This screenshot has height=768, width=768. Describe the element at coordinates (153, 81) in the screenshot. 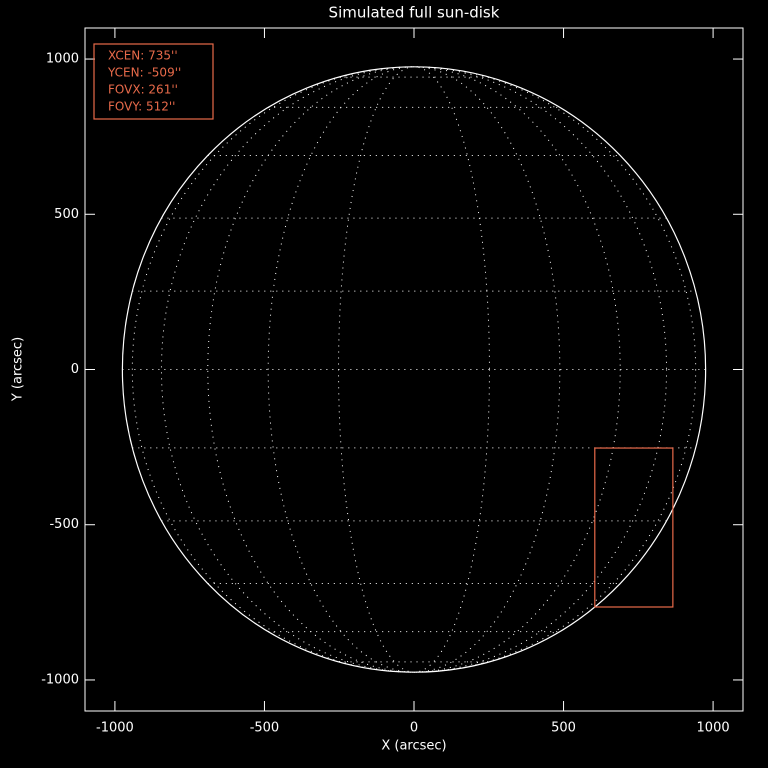

I see `annotation-box` at that location.